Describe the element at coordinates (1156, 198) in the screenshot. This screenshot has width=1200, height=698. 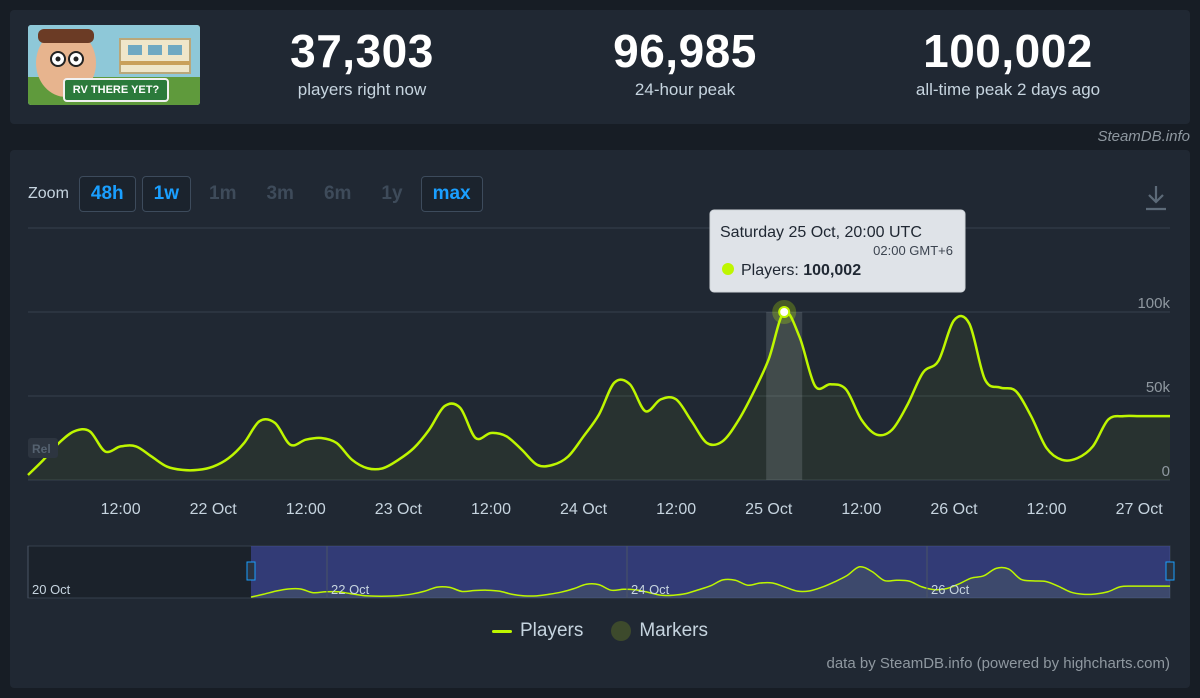
I see `download-icon` at that location.